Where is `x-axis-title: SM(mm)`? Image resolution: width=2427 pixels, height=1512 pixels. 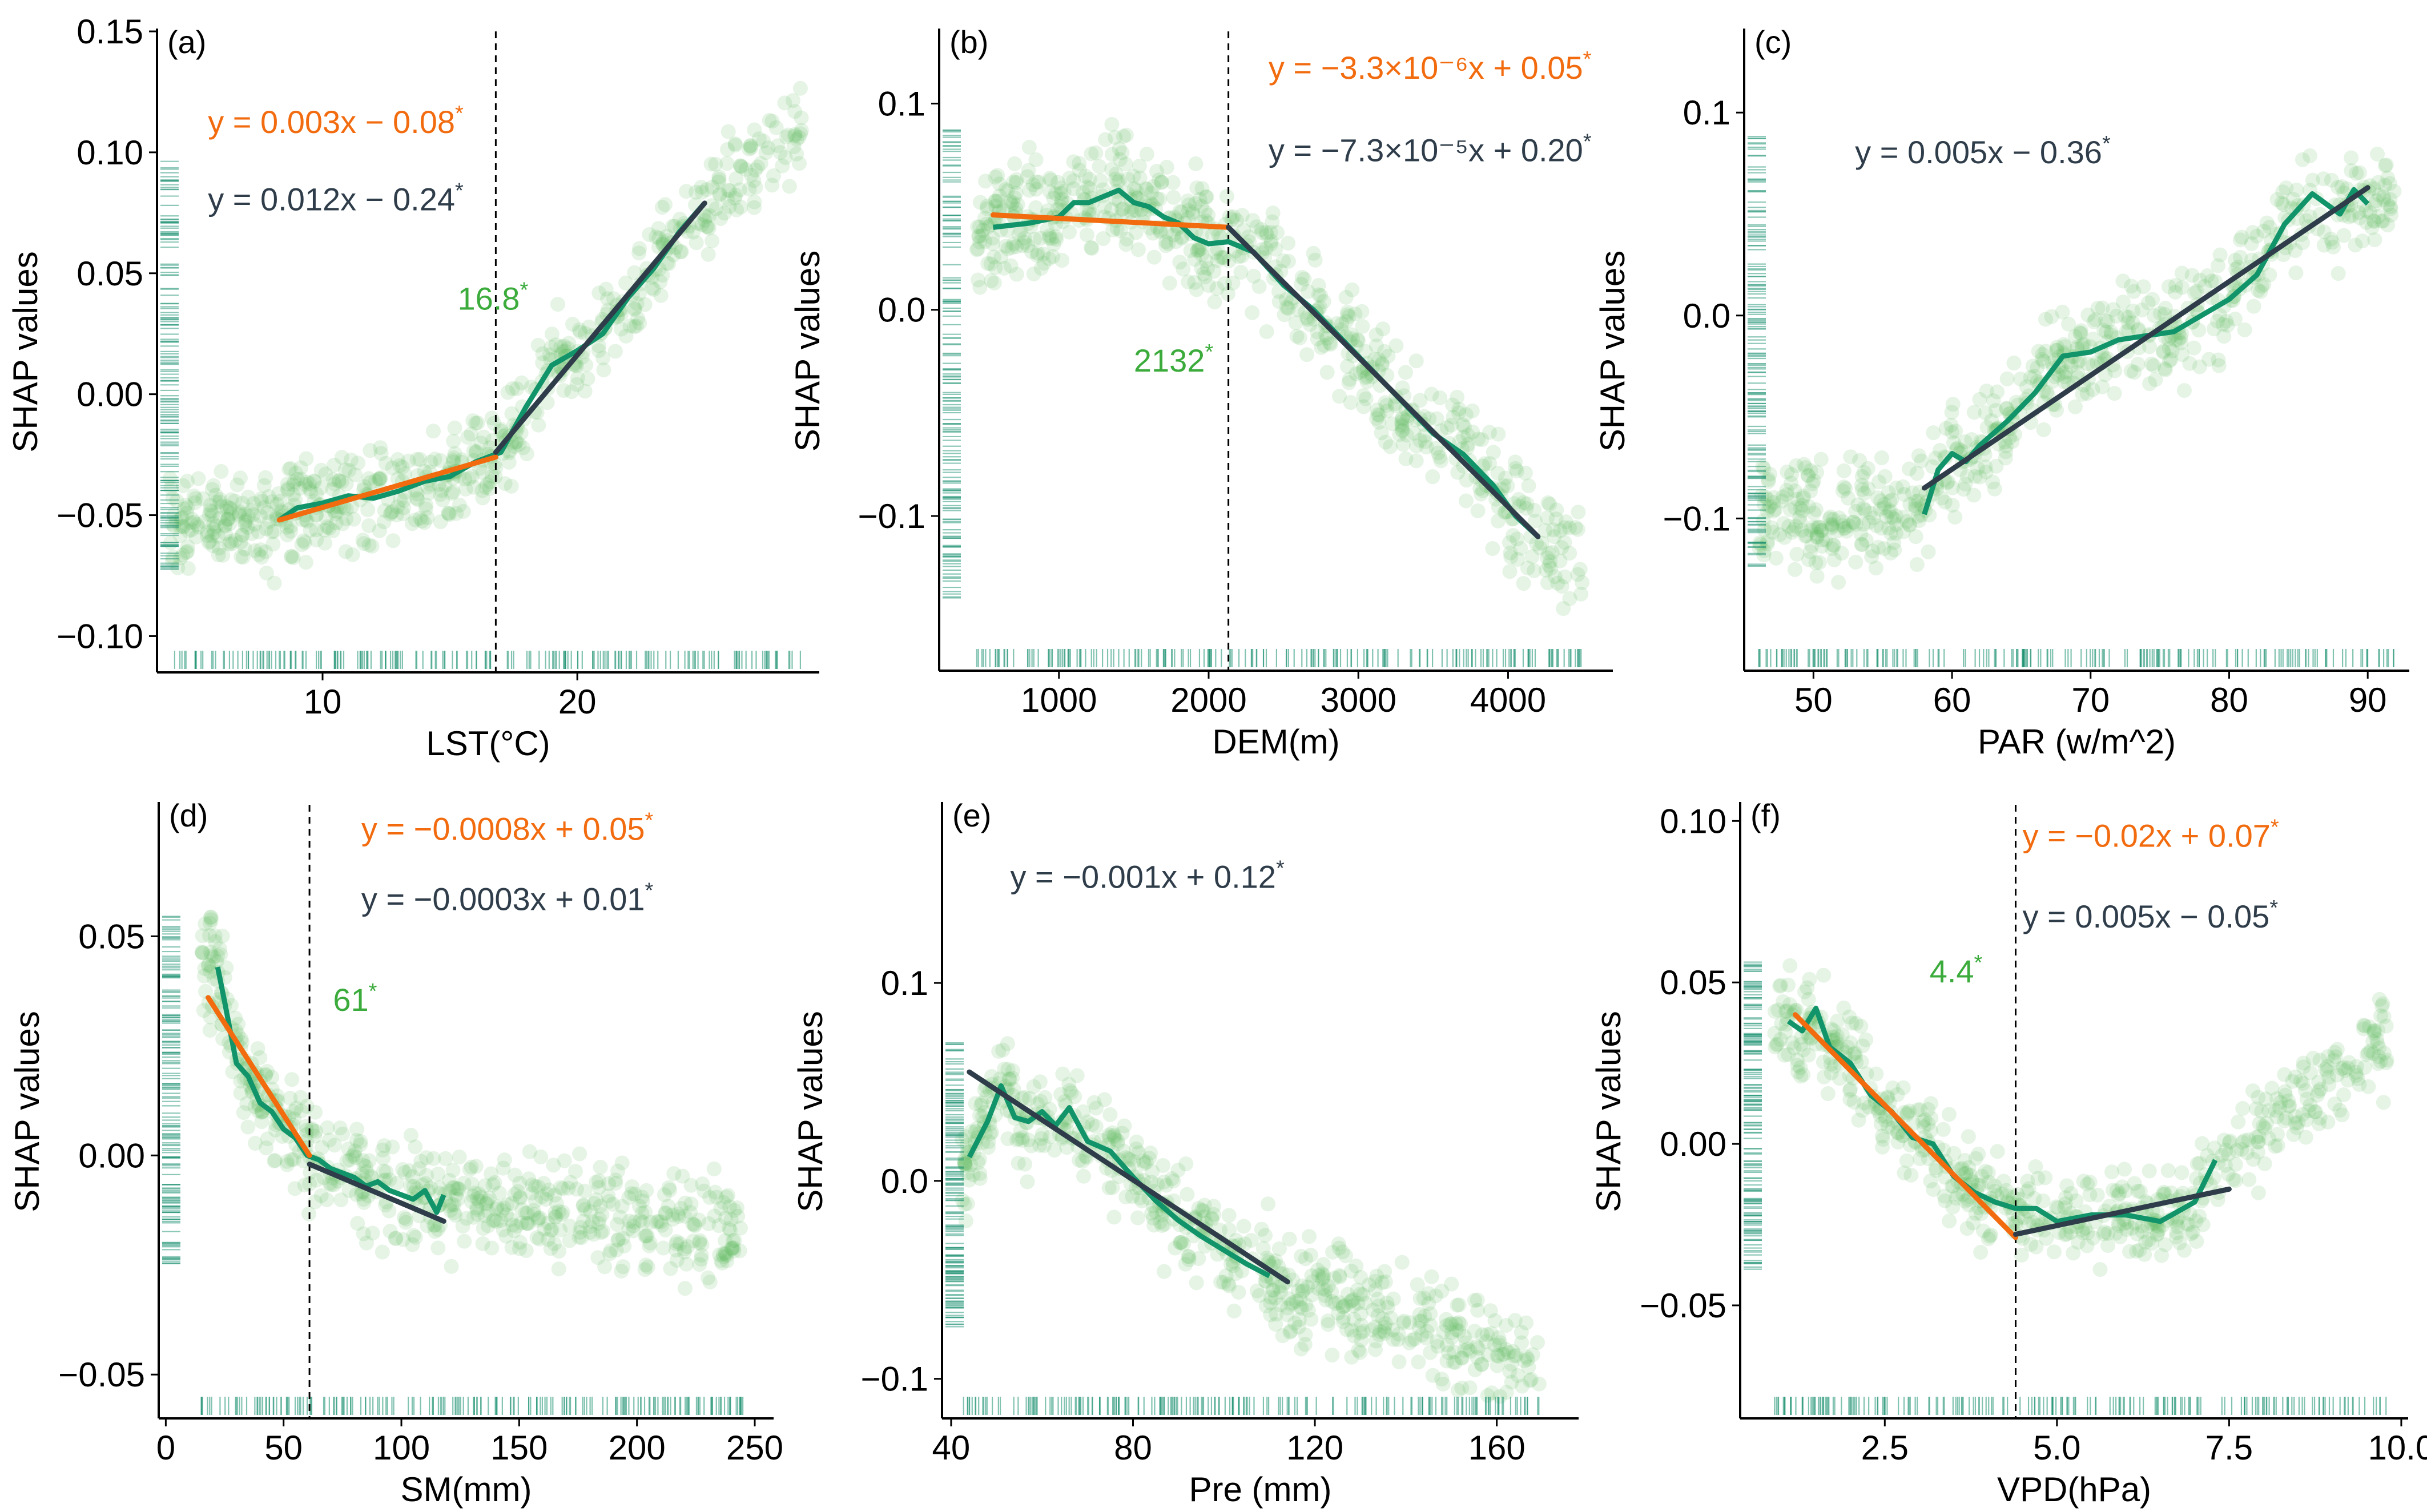
x-axis-title: SM(mm) is located at coordinates (466, 1489).